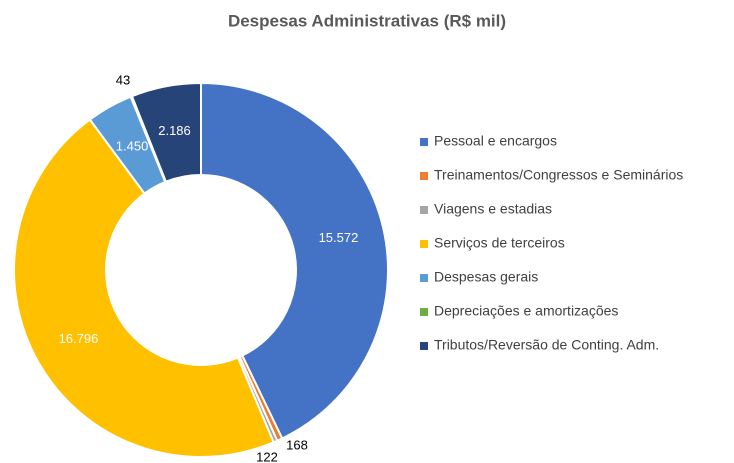 The width and height of the screenshot is (734, 463). What do you see at coordinates (546, 345) in the screenshot?
I see `legend-text: Tributos/Reversão de Conting. Adm.` at bounding box center [546, 345].